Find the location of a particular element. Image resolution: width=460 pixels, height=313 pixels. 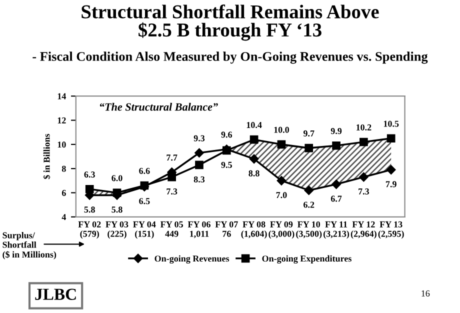

y-tick-label: 8 is located at coordinates (64, 169).